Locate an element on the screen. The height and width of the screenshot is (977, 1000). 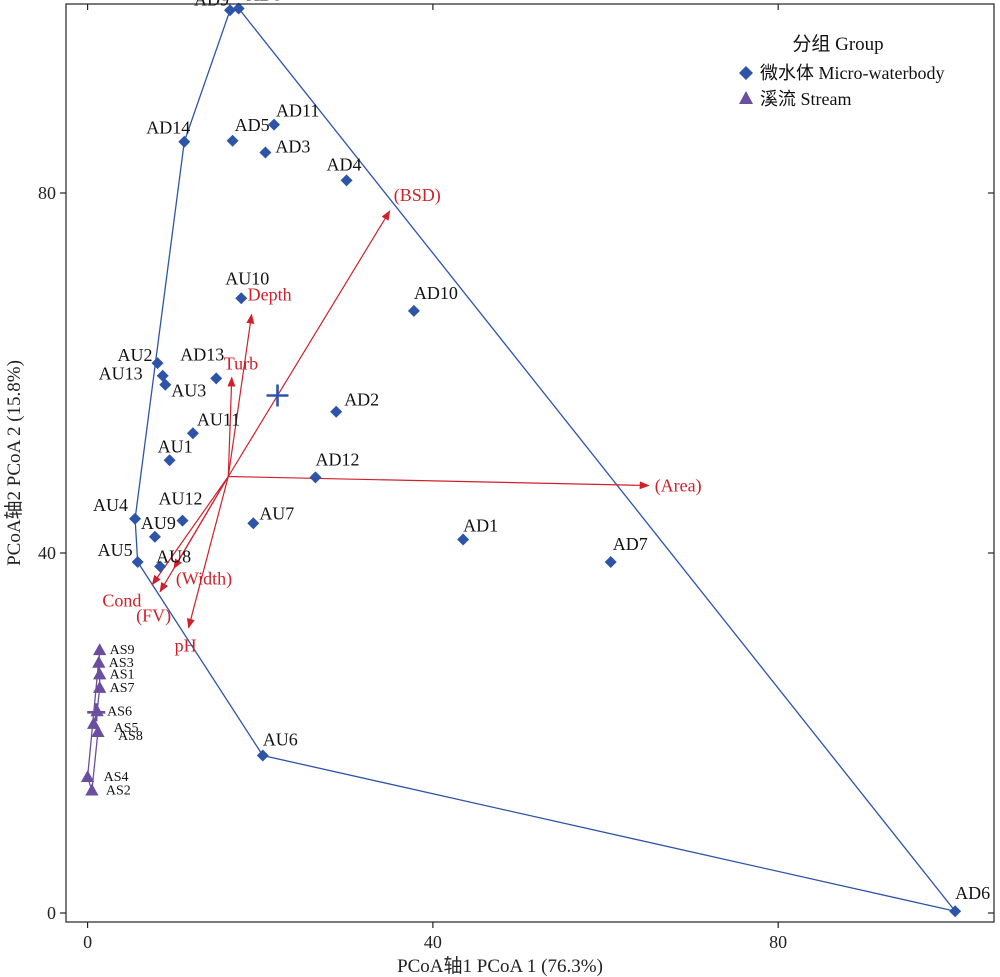
point-label: AD14 is located at coordinates (168, 128).